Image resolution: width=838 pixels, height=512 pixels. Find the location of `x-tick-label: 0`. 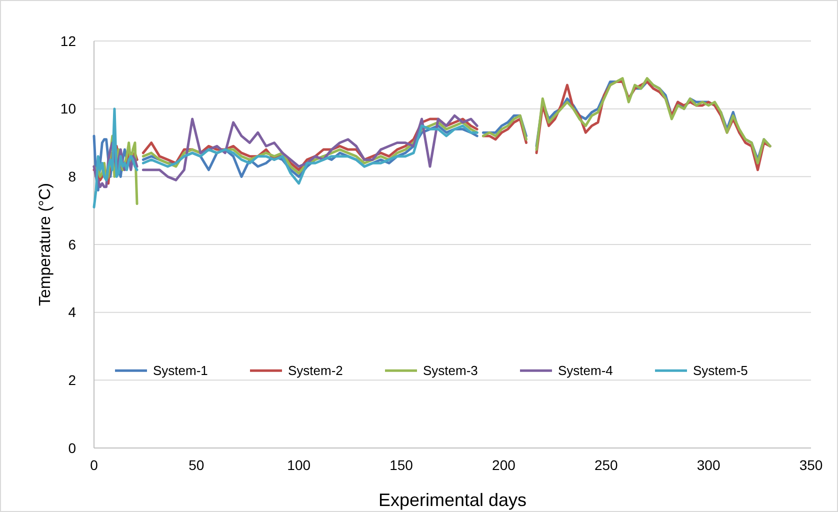

x-tick-label: 0 is located at coordinates (94, 465).